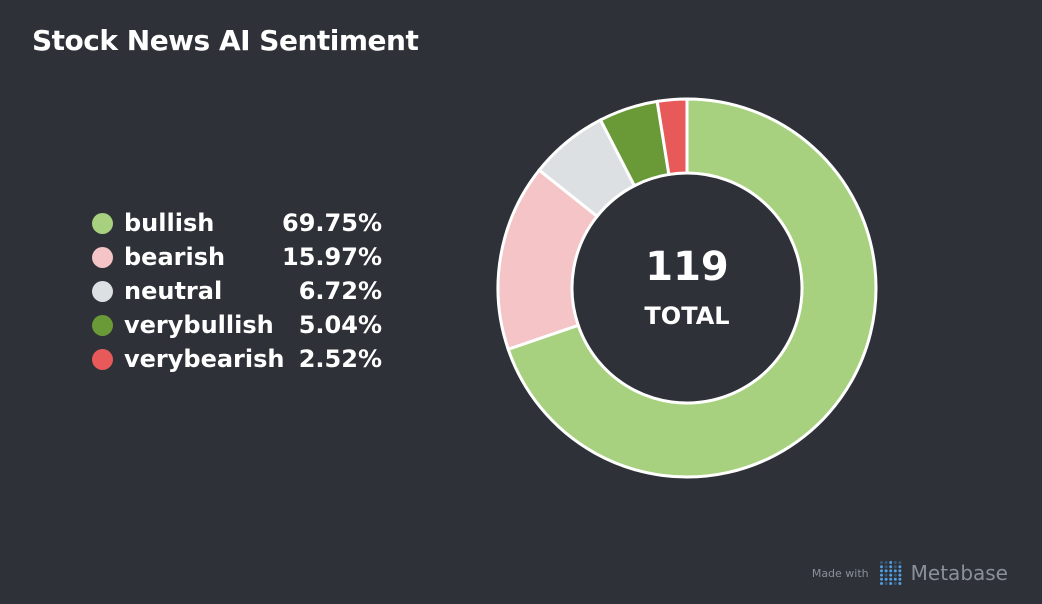 The width and height of the screenshot is (1042, 604). What do you see at coordinates (332, 257) in the screenshot?
I see `legend-percent: 15.97%` at bounding box center [332, 257].